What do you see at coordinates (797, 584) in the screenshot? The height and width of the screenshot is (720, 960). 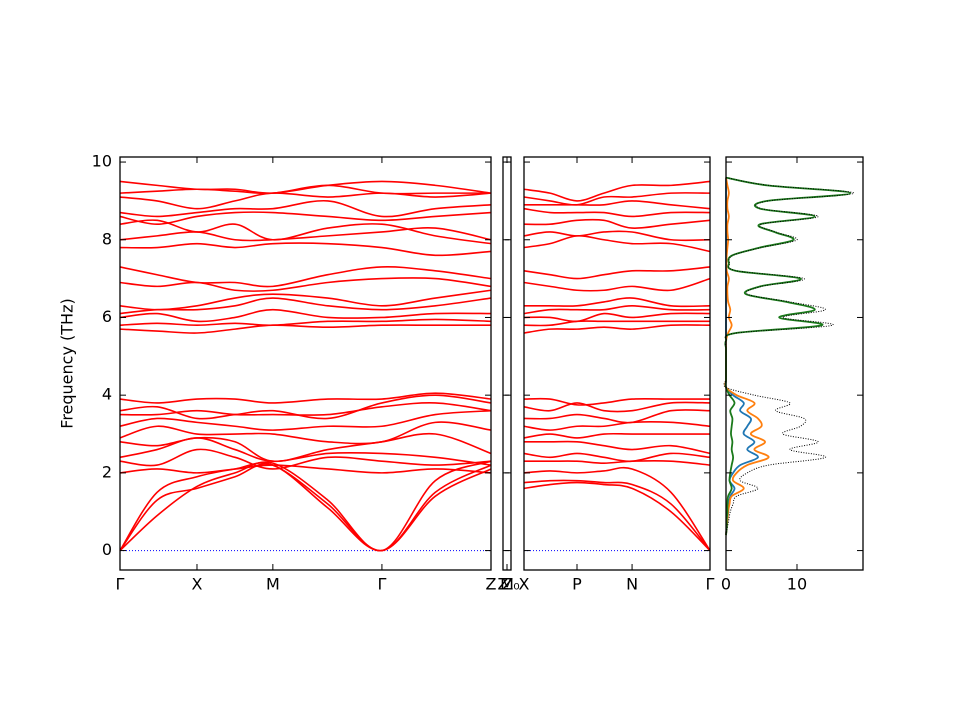 I see `x-tick-label: 10` at bounding box center [797, 584].